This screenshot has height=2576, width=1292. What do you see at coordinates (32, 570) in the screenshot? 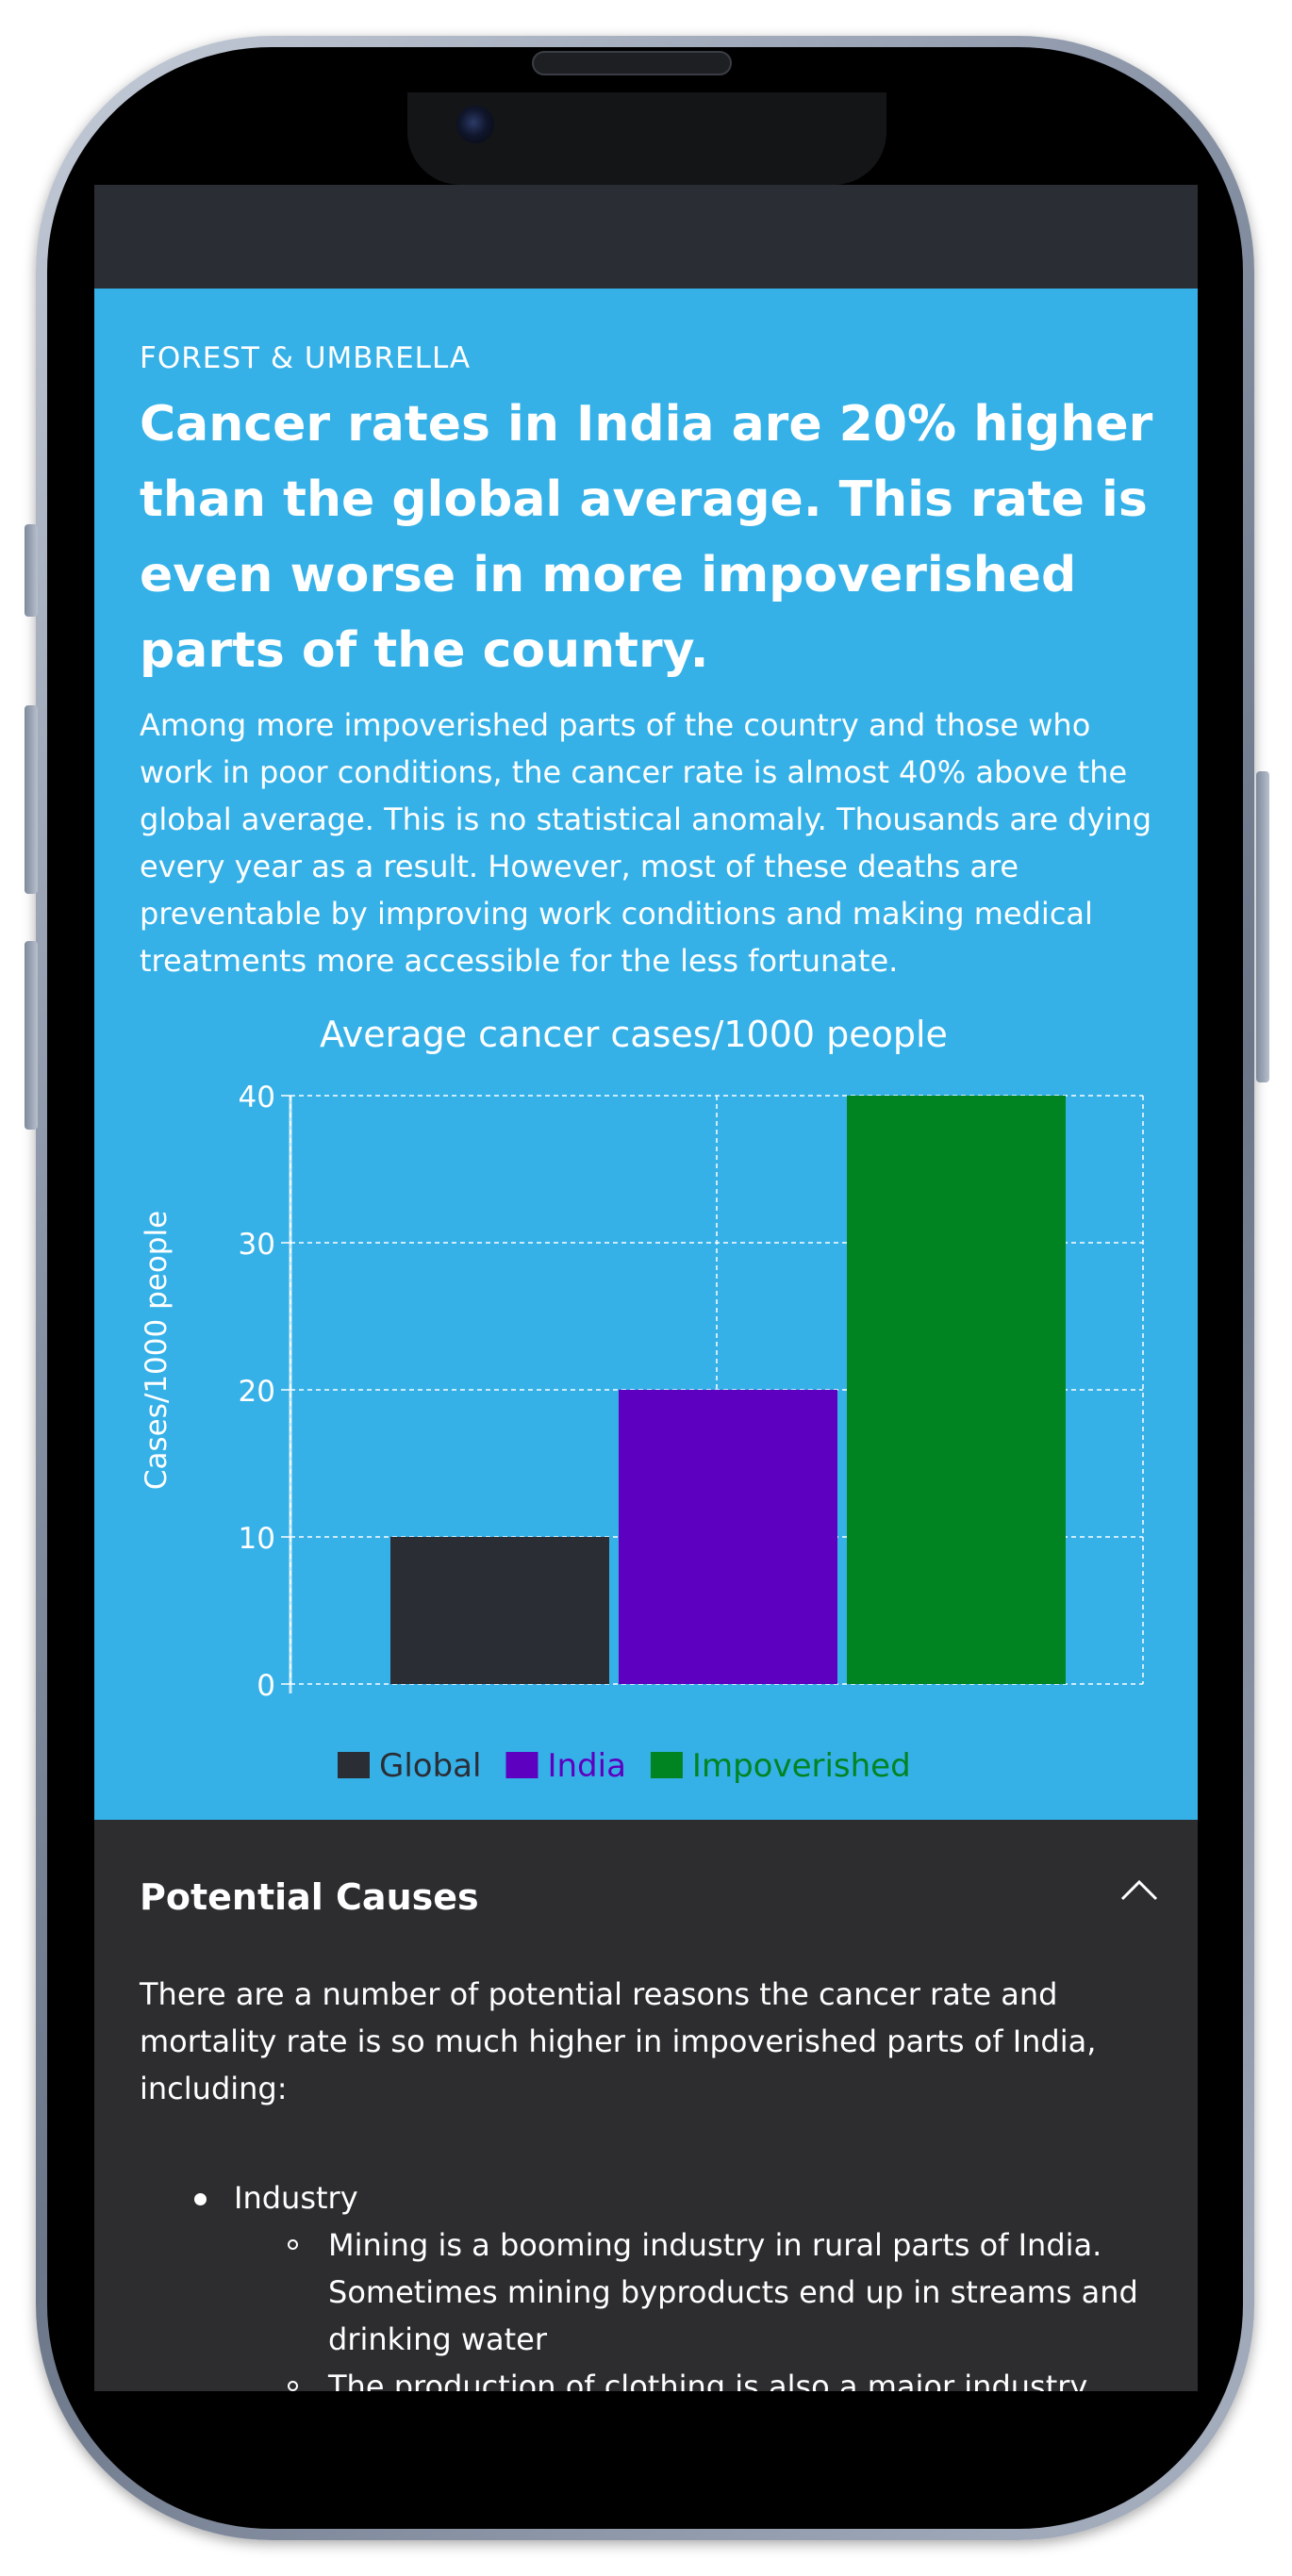
I see `action-button` at bounding box center [32, 570].